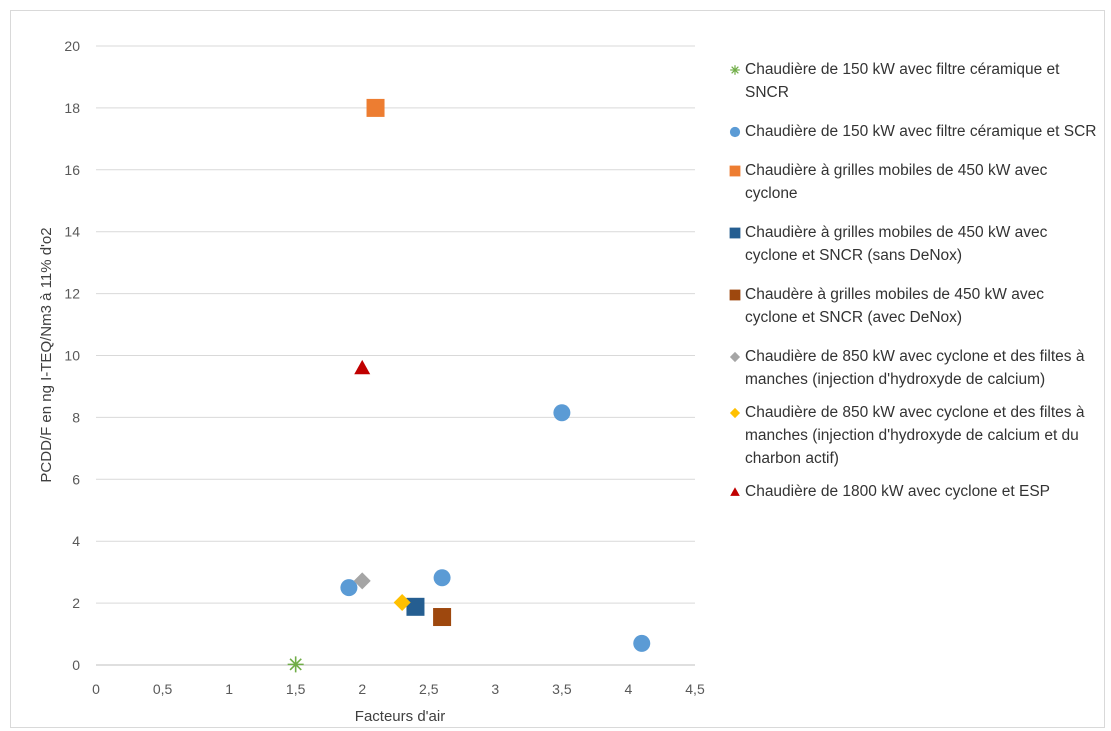  Describe the element at coordinates (629, 689) in the screenshot. I see `x-tick-label: 4` at that location.